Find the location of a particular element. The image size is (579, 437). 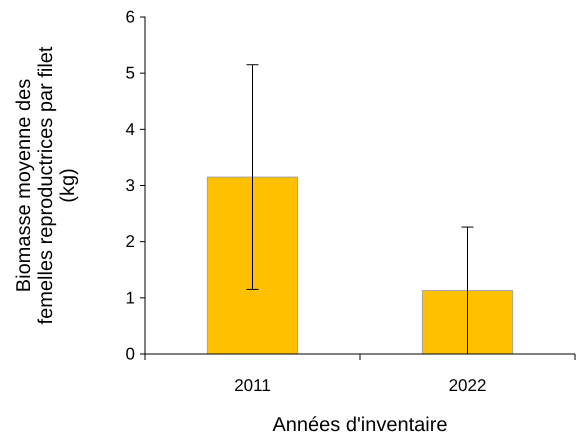

x-tick-label: 2022 is located at coordinates (467, 385).